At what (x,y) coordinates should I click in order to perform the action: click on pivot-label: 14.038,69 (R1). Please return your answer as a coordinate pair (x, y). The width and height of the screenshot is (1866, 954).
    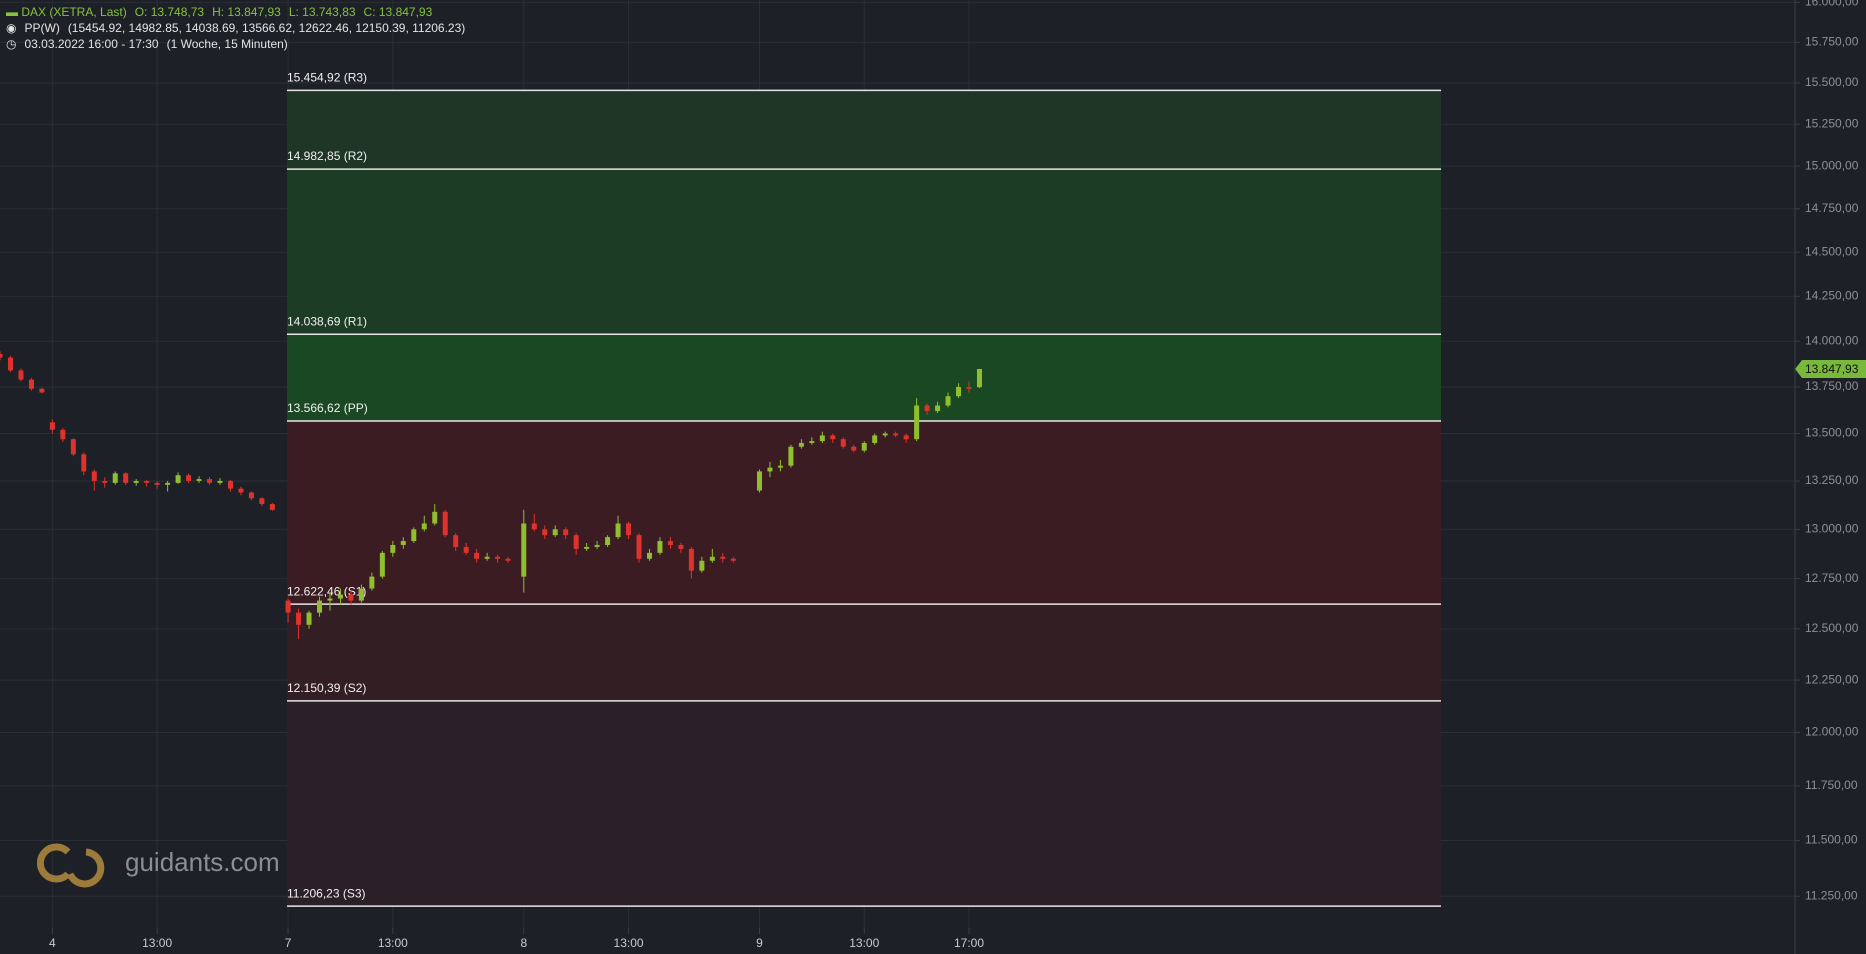
    Looking at the image, I should click on (327, 321).